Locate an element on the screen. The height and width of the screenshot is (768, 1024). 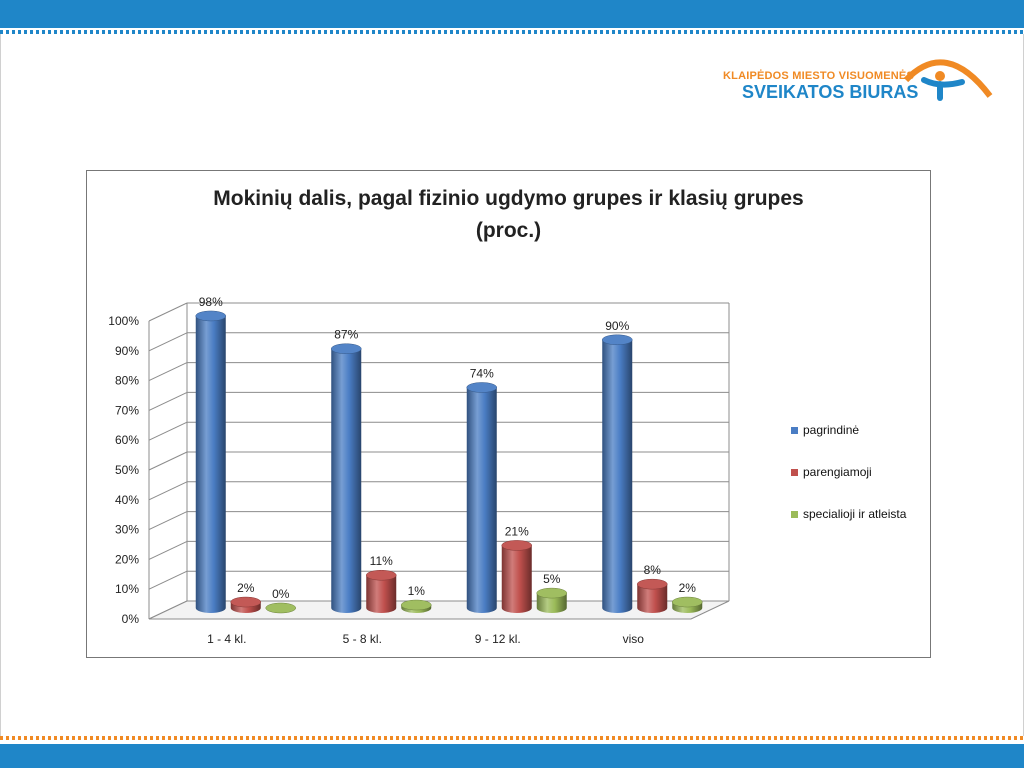
y-tick-label: 20% is located at coordinates (127, 559).